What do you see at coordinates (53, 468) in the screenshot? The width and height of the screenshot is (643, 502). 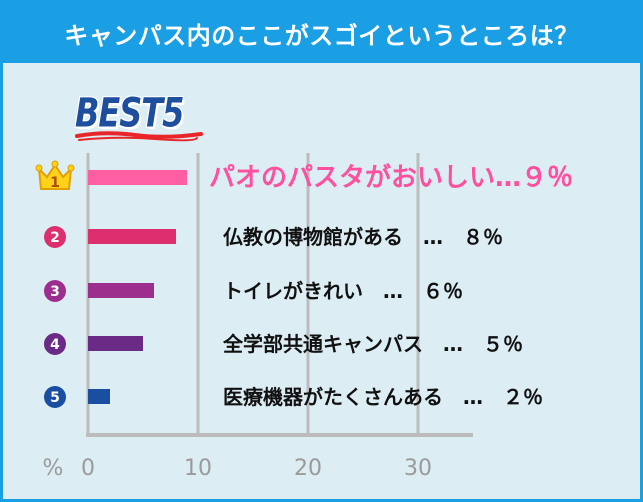 I see `x-unit-label: %` at bounding box center [53, 468].